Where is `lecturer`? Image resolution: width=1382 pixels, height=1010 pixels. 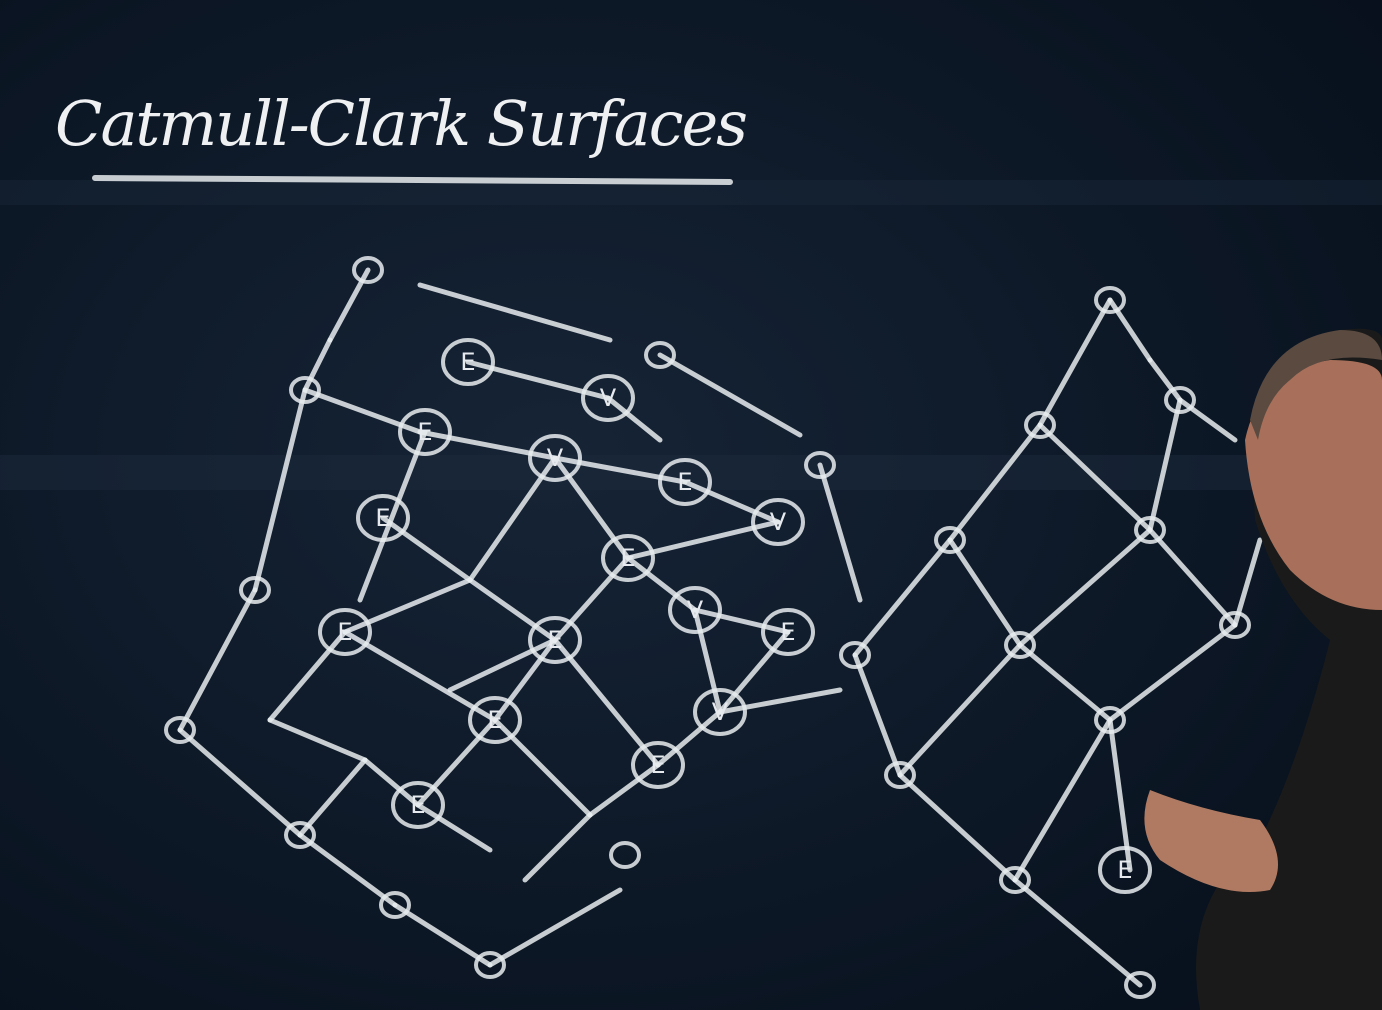 lecturer is located at coordinates (1263, 669).